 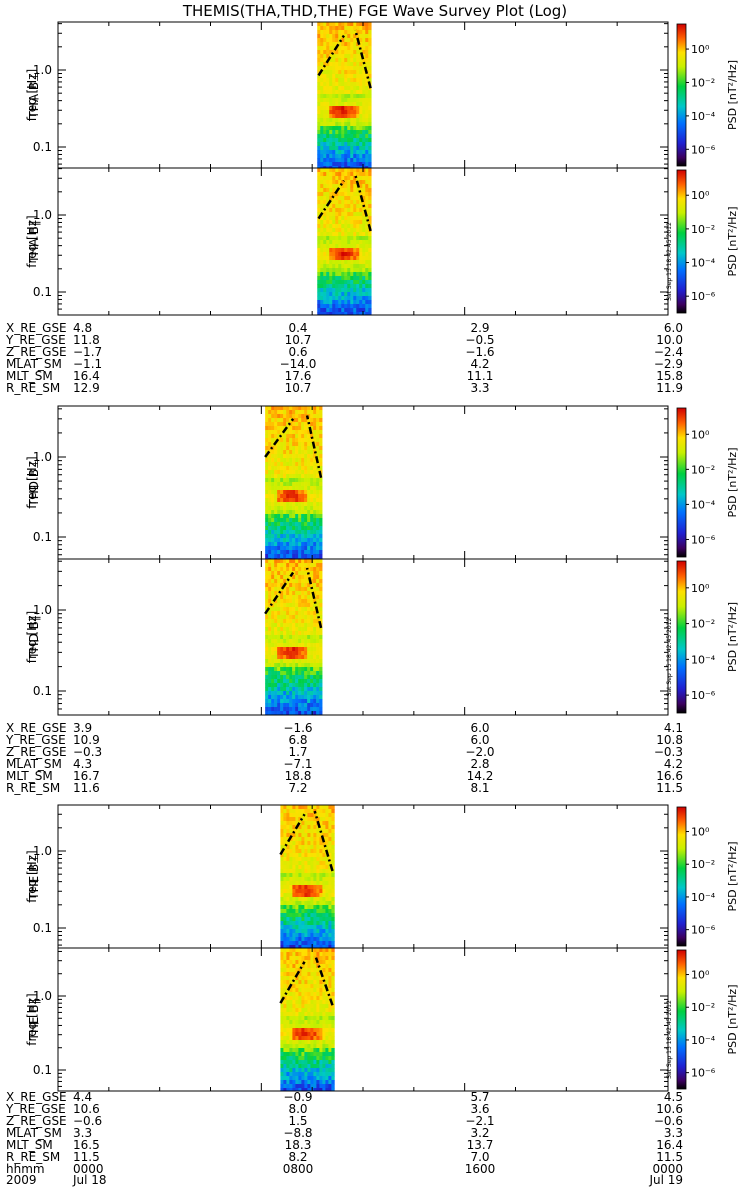 I want to click on ephemeris-value: 7.2, so click(x=297, y=788).